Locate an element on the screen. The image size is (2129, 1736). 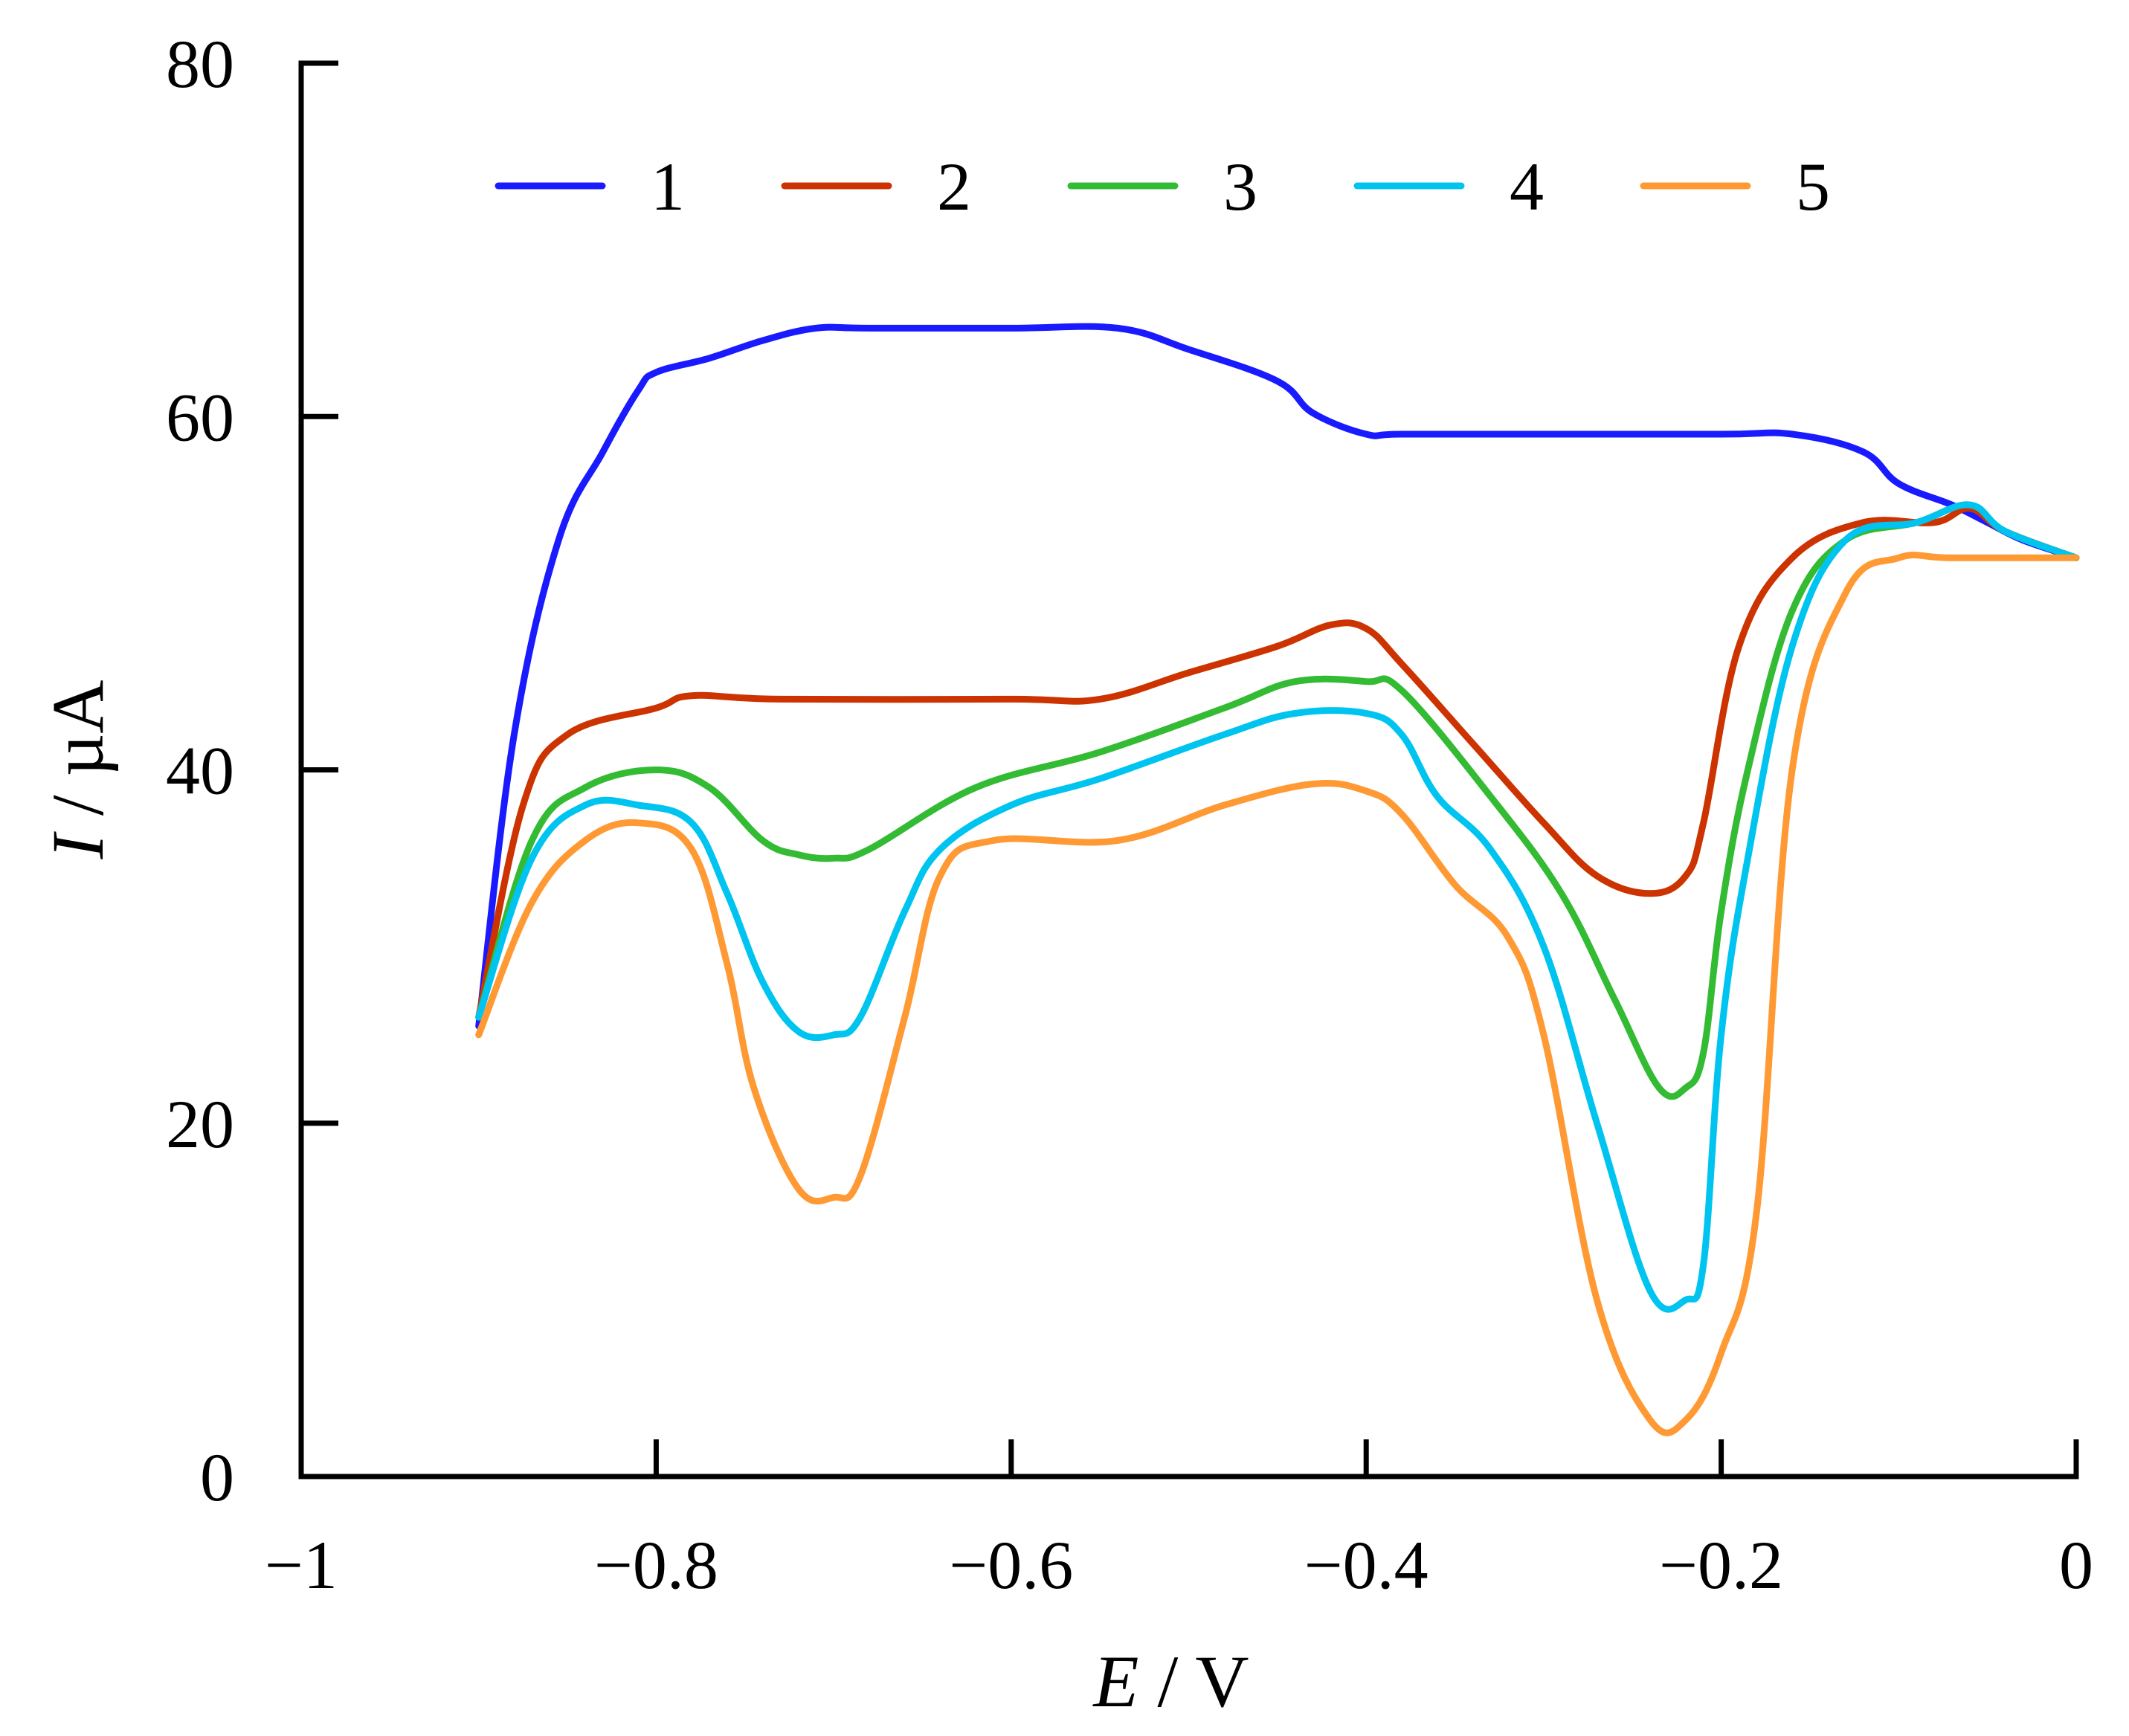
legend-label-5: 5 is located at coordinates (1813, 187).